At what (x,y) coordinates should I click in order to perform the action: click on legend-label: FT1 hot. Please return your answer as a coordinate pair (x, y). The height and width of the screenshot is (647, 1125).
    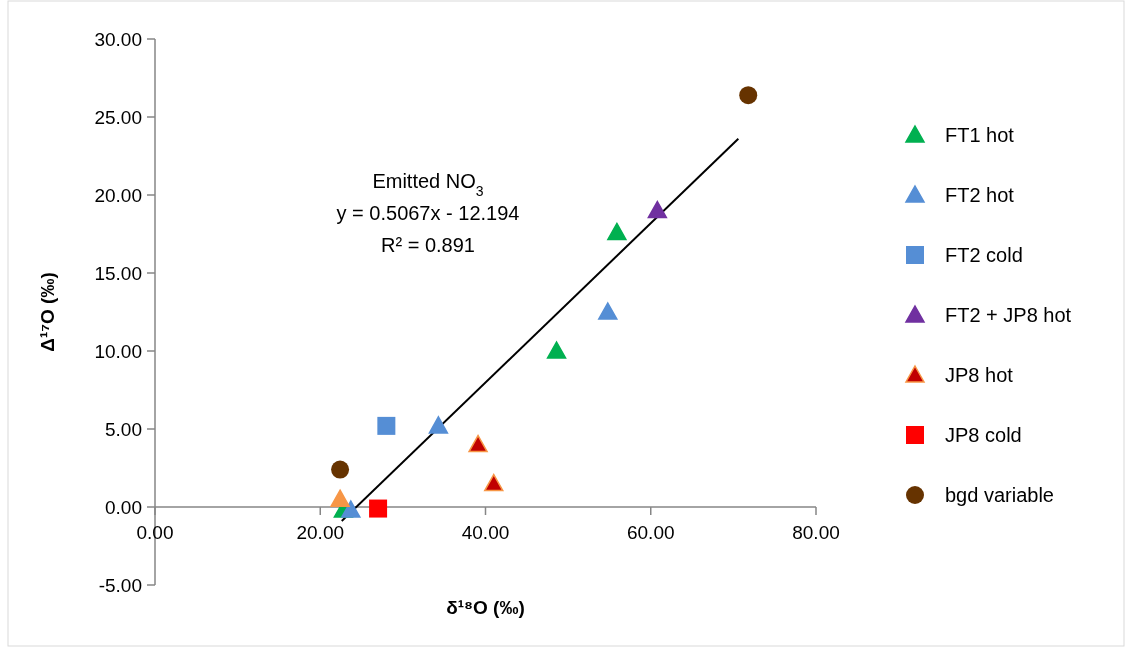
    Looking at the image, I should click on (980, 135).